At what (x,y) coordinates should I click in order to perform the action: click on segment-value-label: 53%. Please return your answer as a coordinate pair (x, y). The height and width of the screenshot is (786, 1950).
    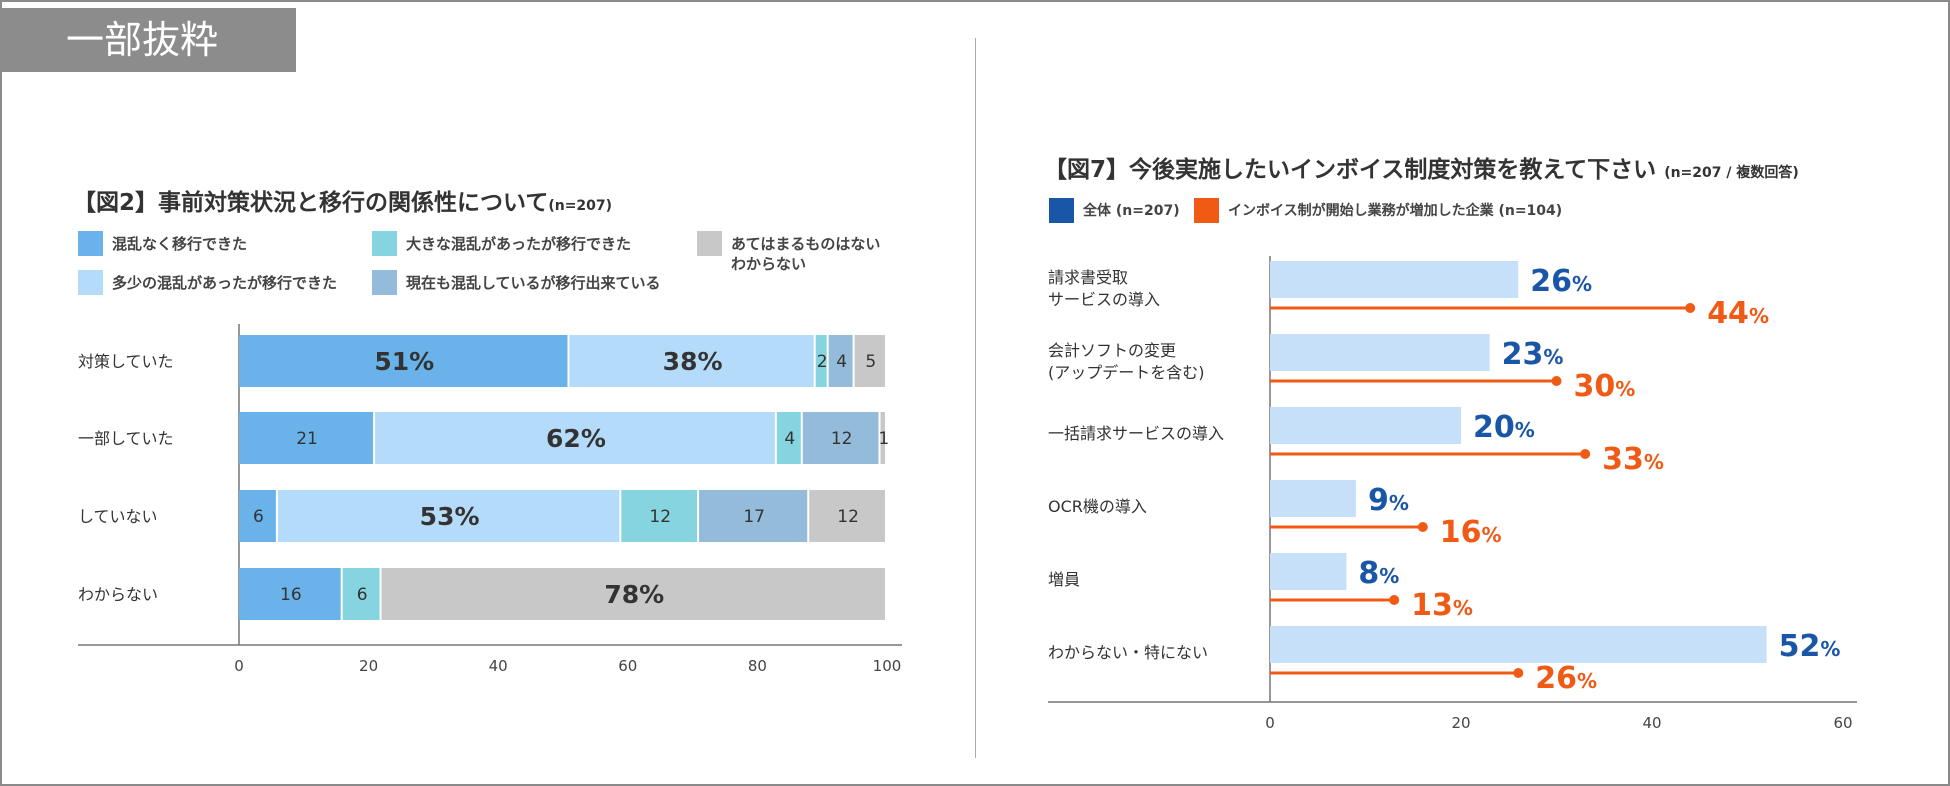
    Looking at the image, I should click on (450, 516).